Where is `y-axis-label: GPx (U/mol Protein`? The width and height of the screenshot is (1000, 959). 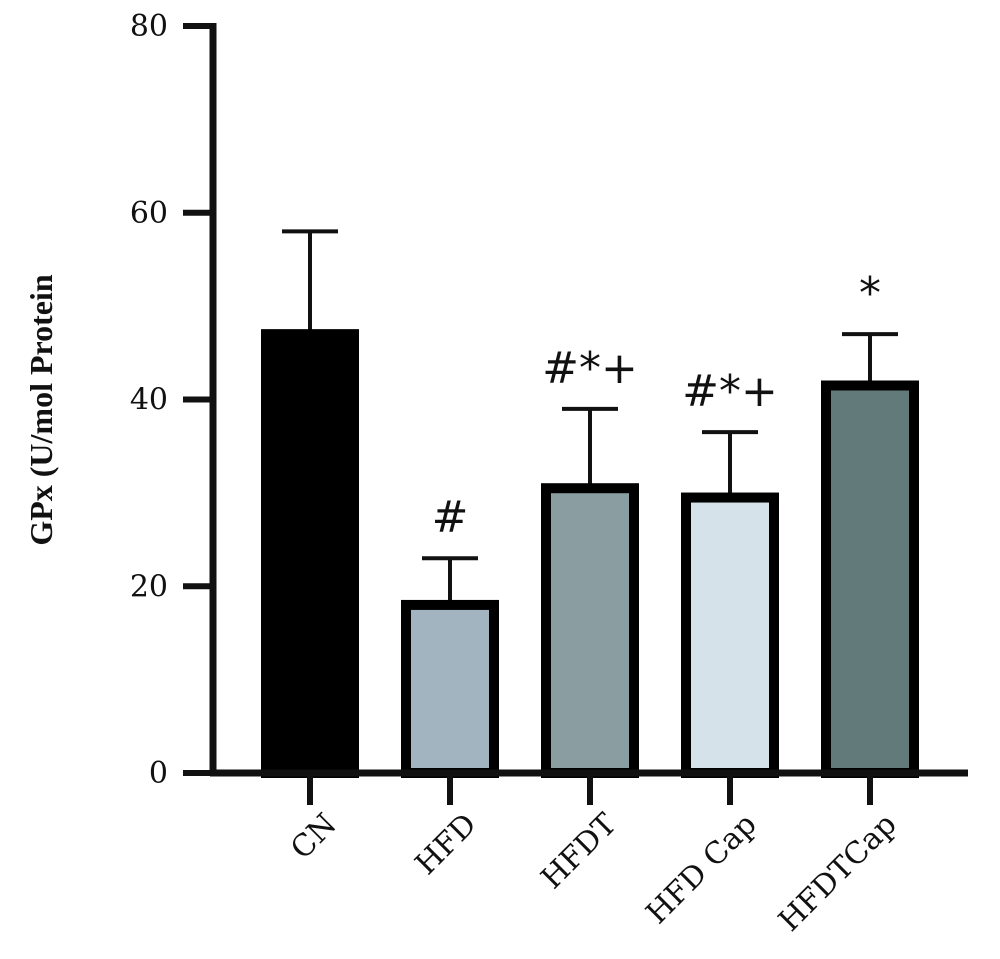 y-axis-label: GPx (U/mol Protein is located at coordinates (41, 410).